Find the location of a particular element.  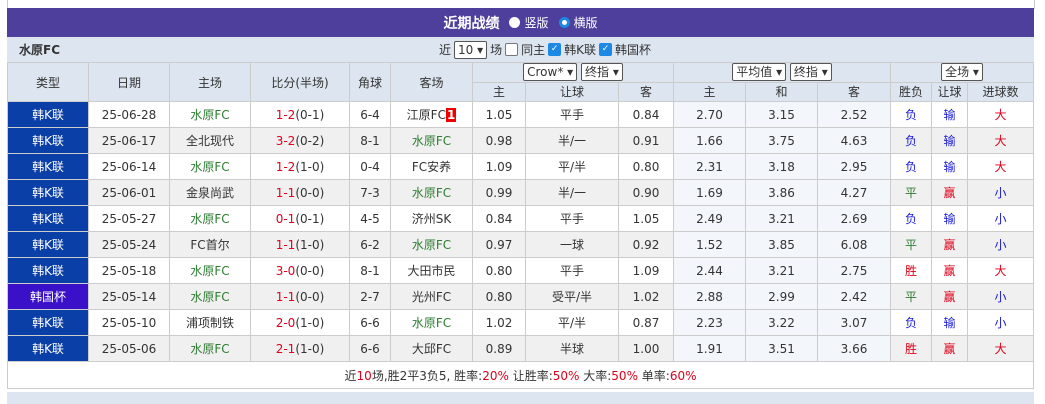

away-team: 大邱FC is located at coordinates (431, 348).